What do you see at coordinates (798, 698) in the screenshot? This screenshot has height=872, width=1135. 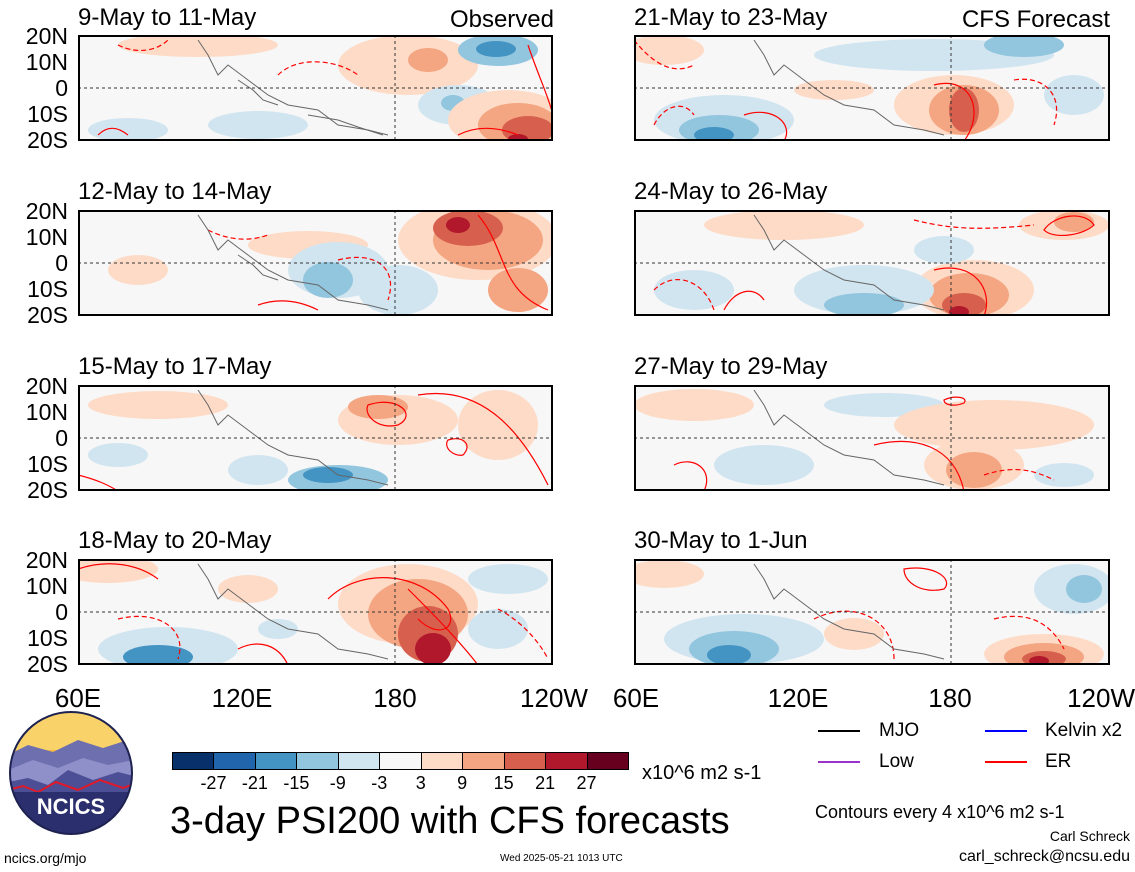 I see `lon-label-120e-right: 120E` at bounding box center [798, 698].